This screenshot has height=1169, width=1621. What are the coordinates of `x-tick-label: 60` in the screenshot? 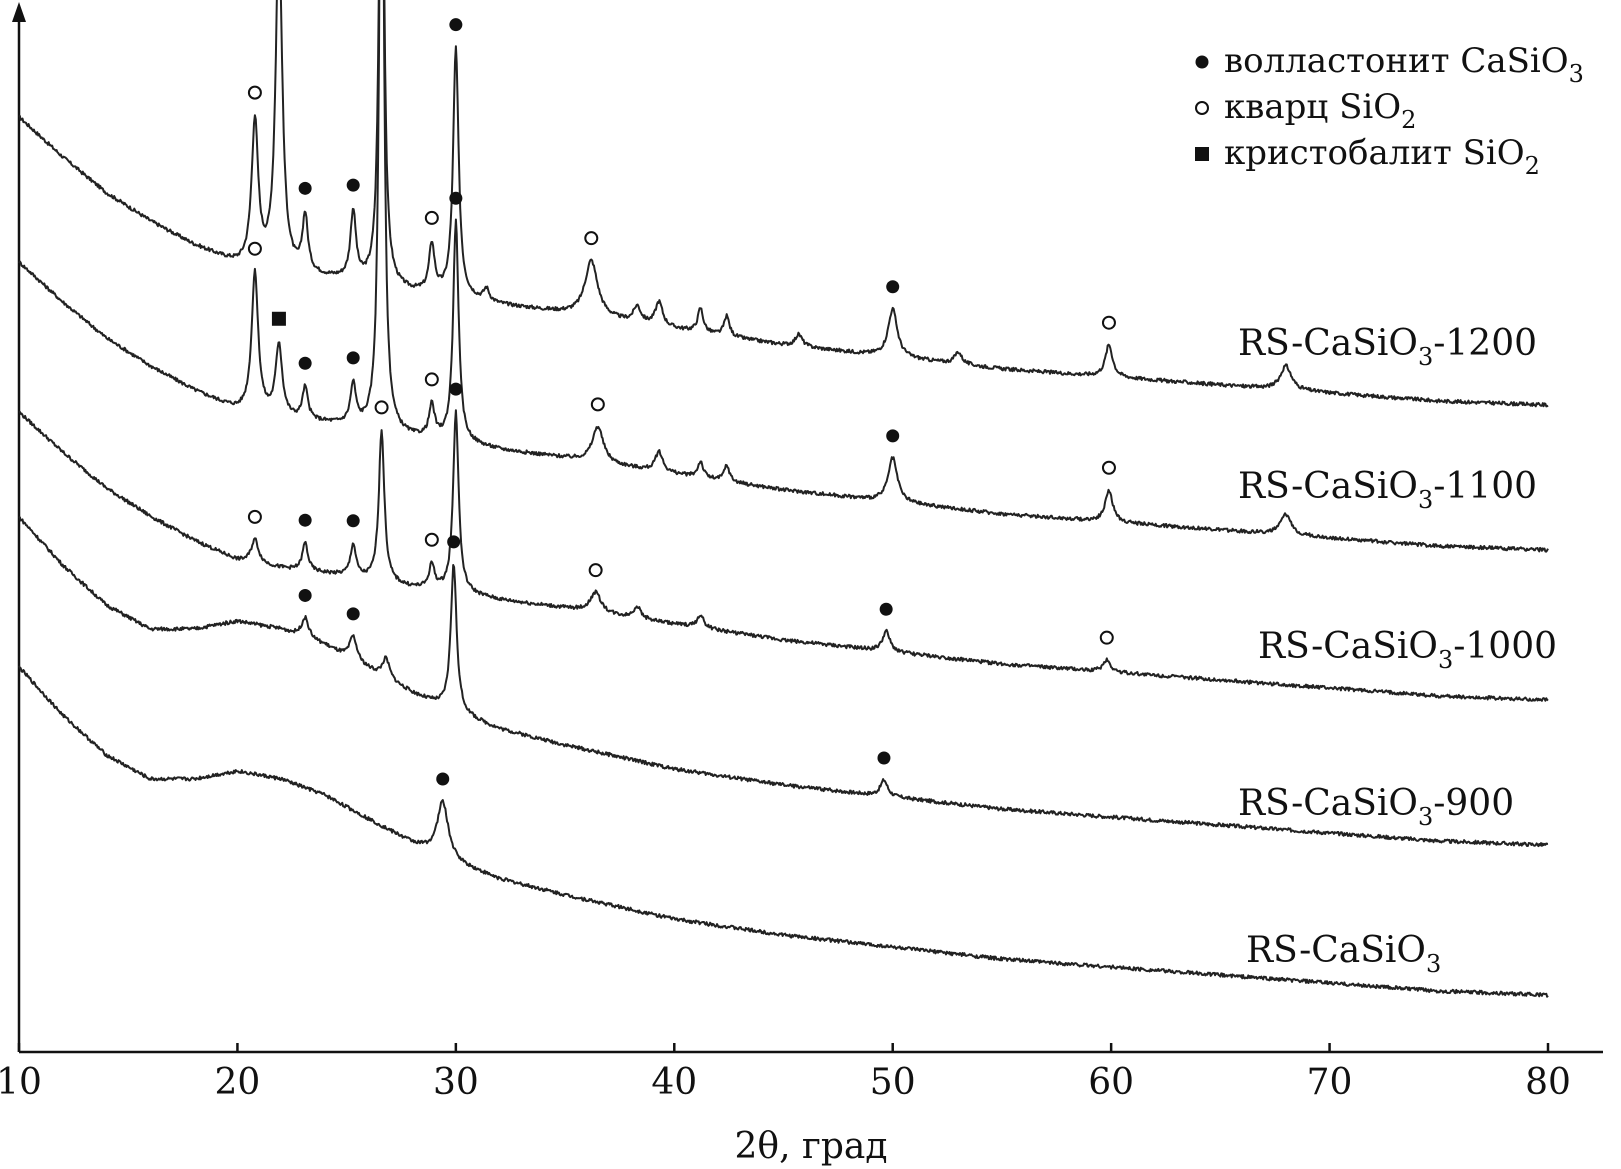 It's located at (1111, 1082).